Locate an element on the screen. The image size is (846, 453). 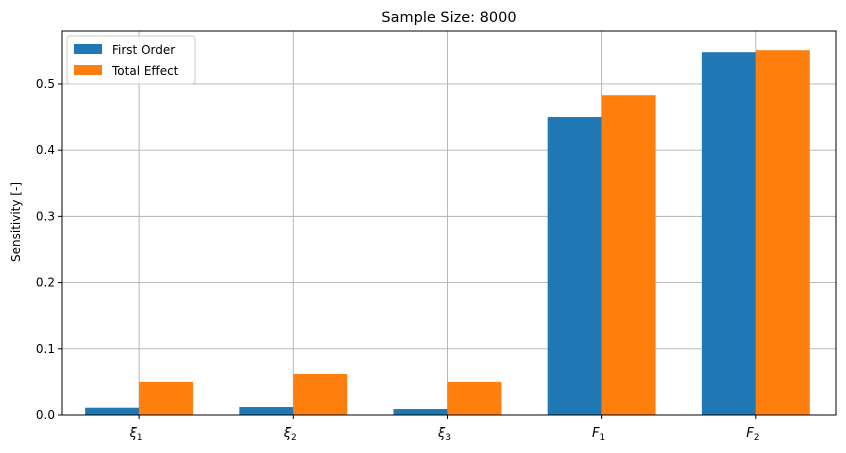
y-tick-label: 0.4 is located at coordinates (45, 150).